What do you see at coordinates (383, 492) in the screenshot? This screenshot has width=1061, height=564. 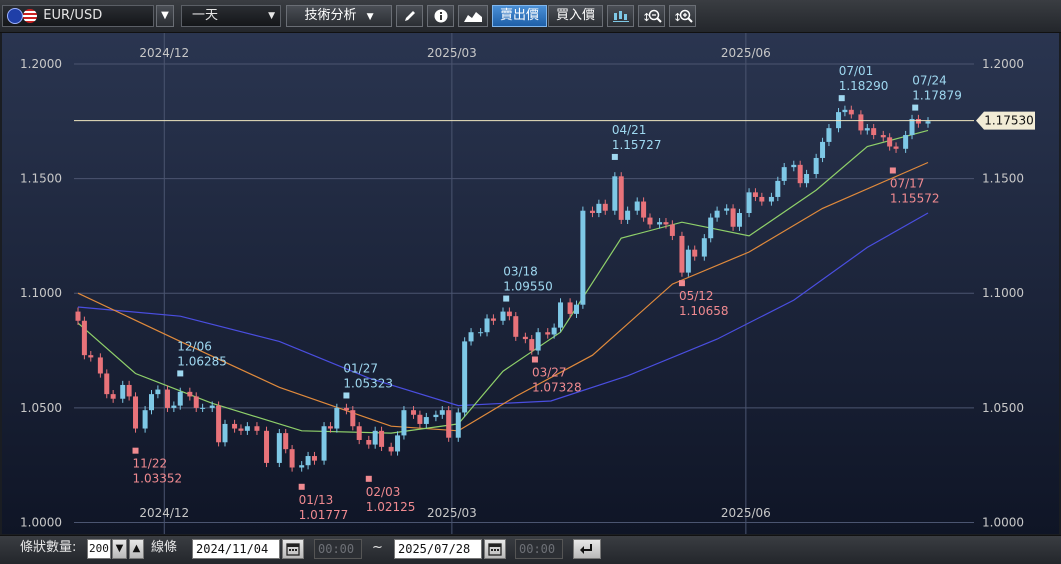 I see `low-date-label: 02/03` at bounding box center [383, 492].